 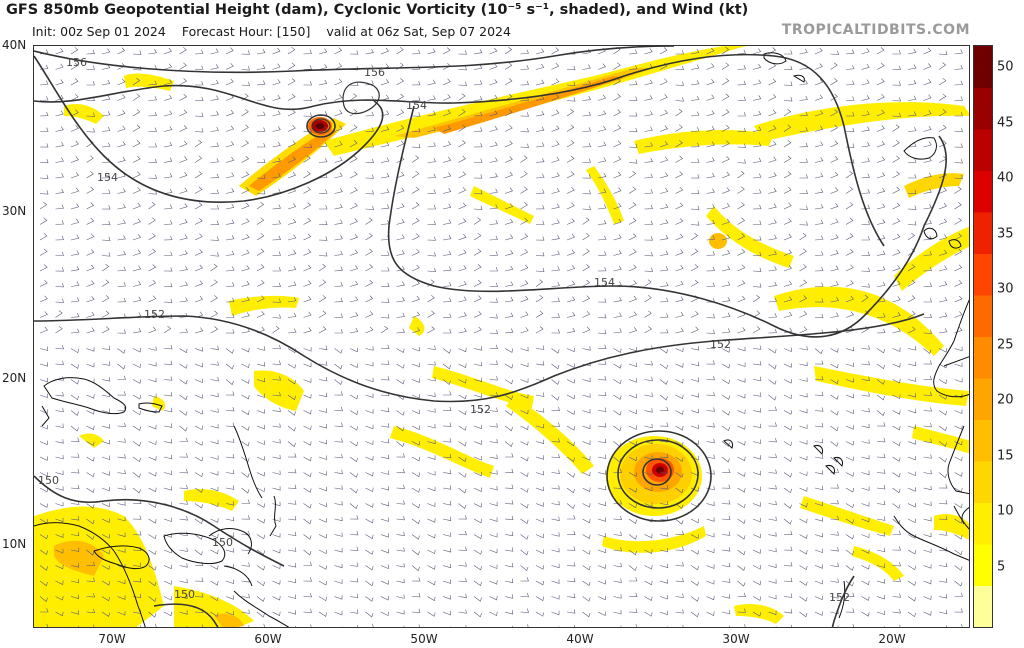 What do you see at coordinates (1005, 178) in the screenshot?
I see `colorbar-tick-label: 40` at bounding box center [1005, 178].